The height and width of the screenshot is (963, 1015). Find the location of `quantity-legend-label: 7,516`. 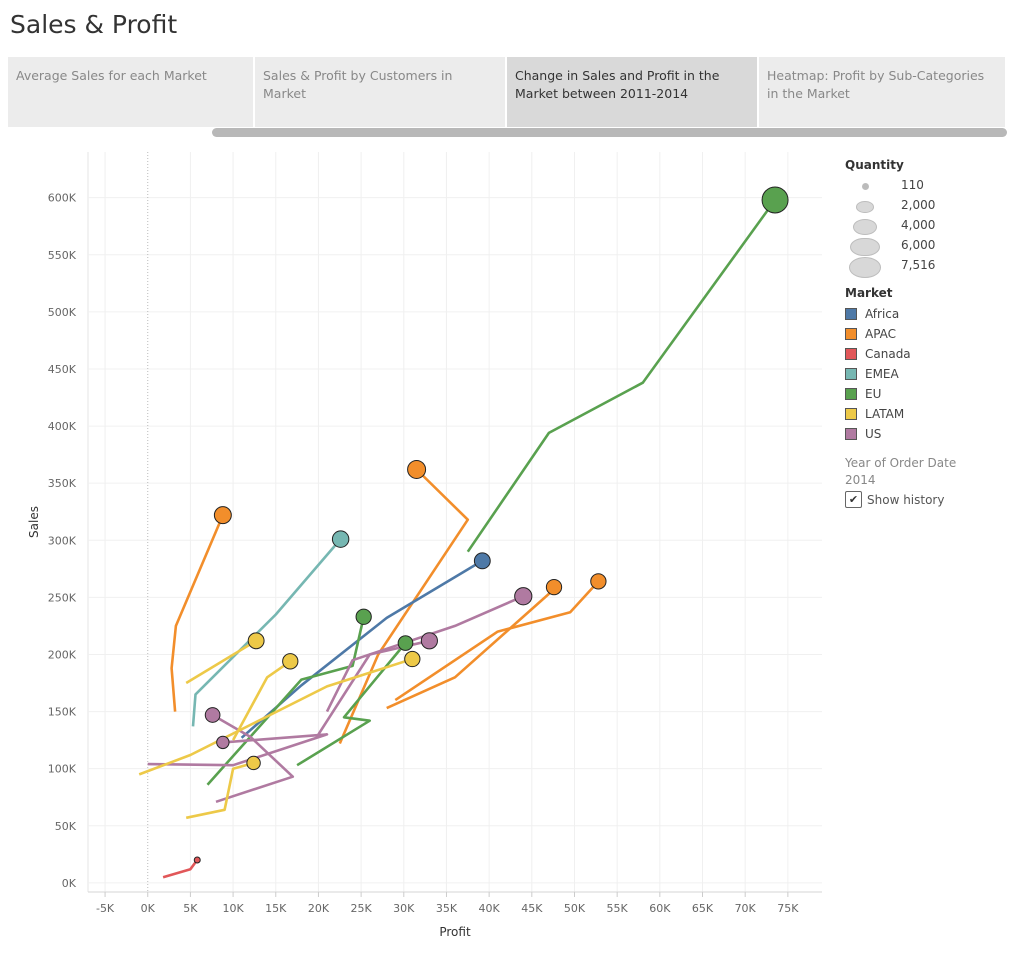

quantity-legend-label: 7,516 is located at coordinates (918, 265).